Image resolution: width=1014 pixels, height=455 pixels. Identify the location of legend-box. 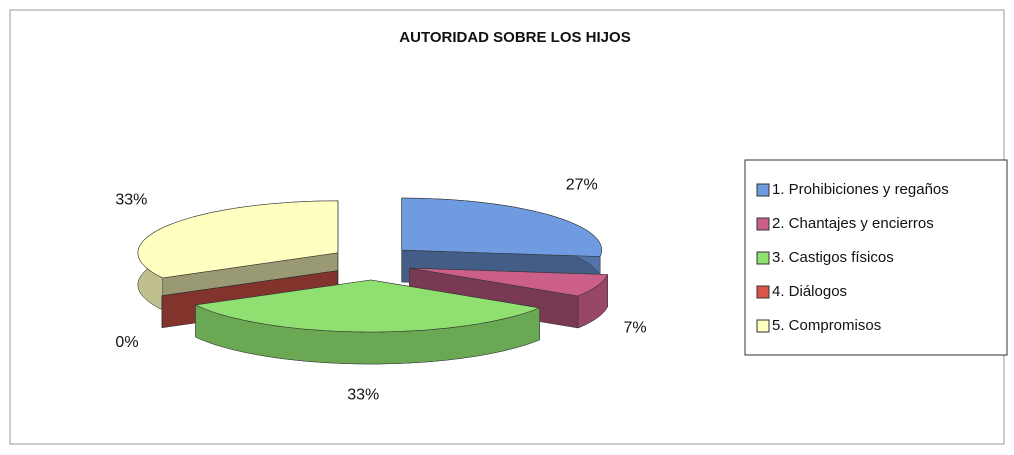
(876, 257).